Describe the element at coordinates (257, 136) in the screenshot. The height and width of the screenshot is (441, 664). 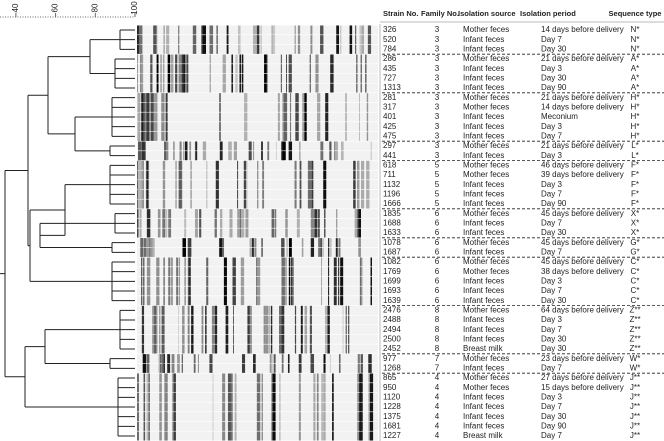
I see `gel-lane` at that location.